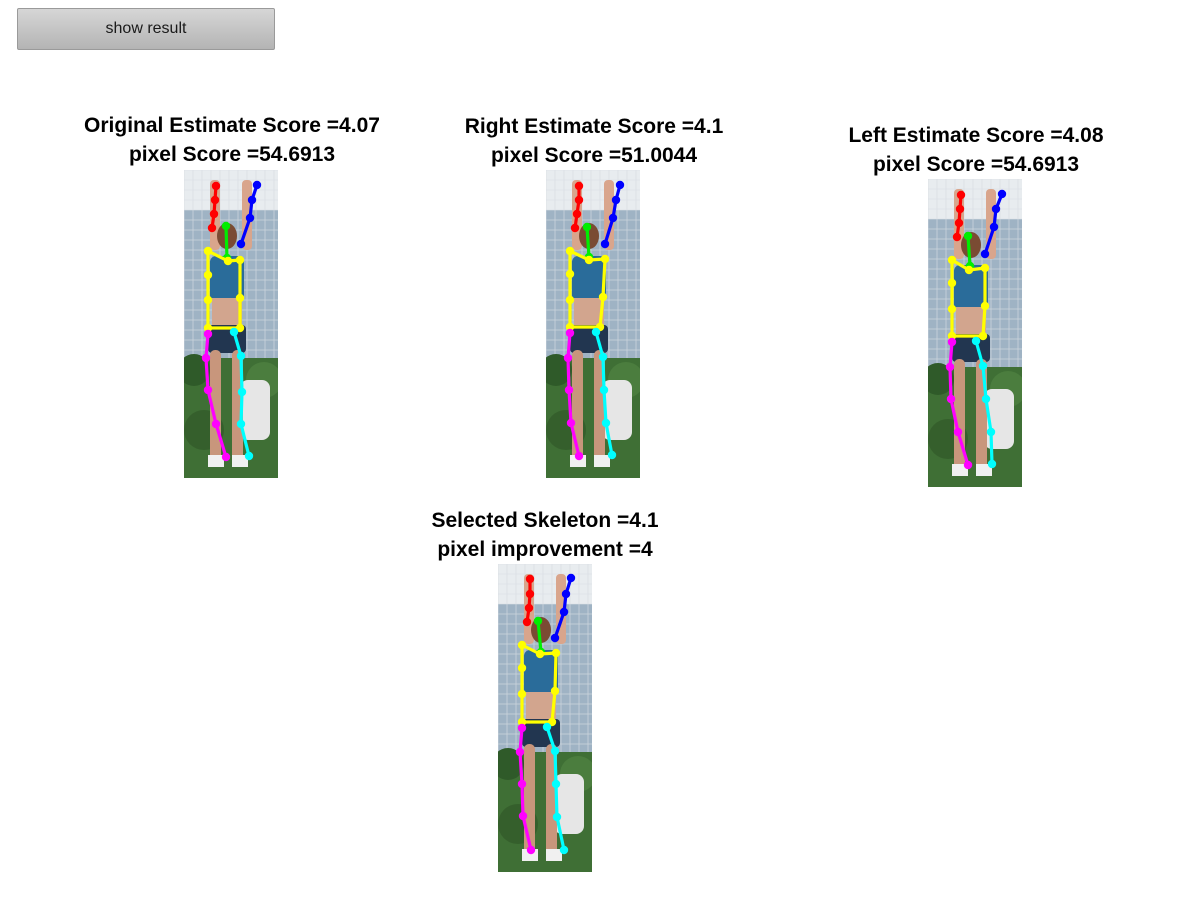 The height and width of the screenshot is (900, 1200). Describe the element at coordinates (232, 154) in the screenshot. I see `original-pixel-score: pixel Score =54.6913` at that location.